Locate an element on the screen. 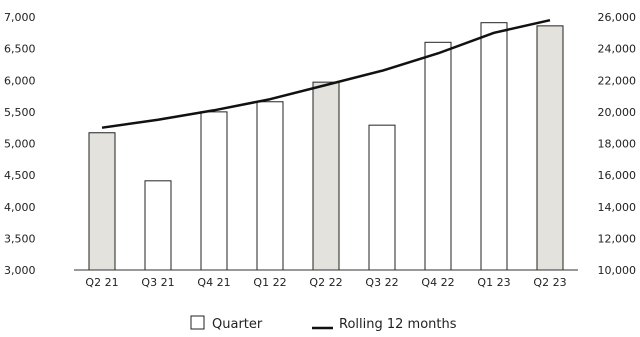 This screenshot has width=640, height=337. x-tick-label: Q2 21 is located at coordinates (101, 282).